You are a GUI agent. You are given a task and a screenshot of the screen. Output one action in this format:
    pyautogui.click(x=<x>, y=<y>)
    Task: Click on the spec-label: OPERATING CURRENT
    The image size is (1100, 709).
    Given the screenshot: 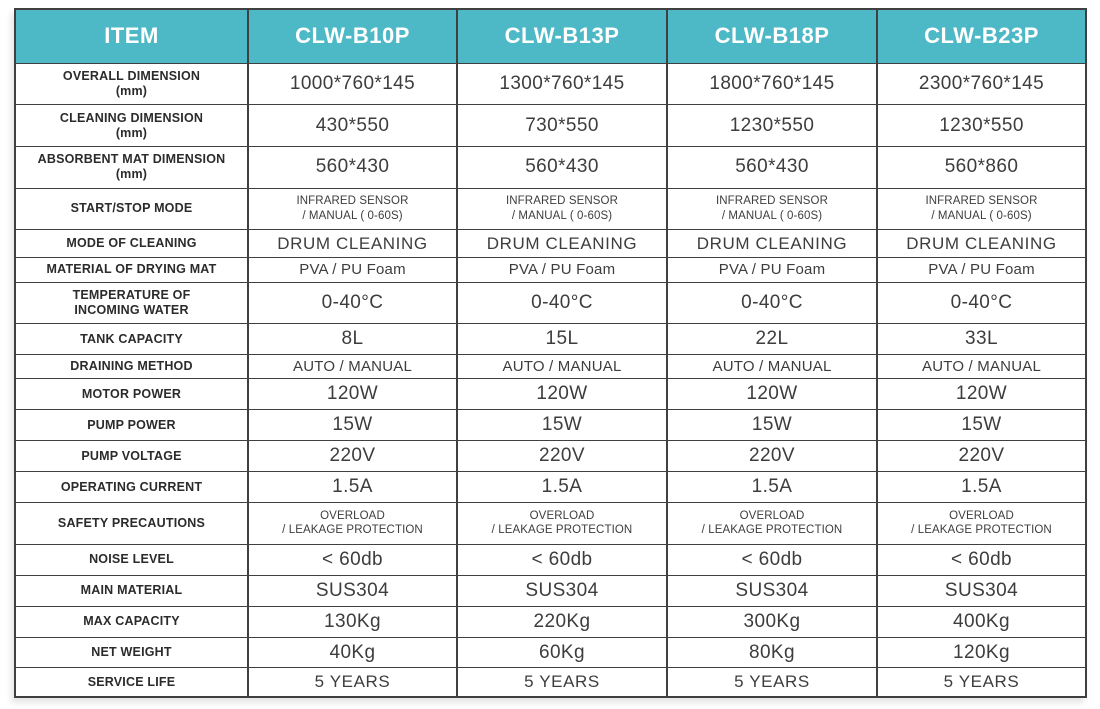 What is the action you would take?
    pyautogui.click(x=131, y=487)
    